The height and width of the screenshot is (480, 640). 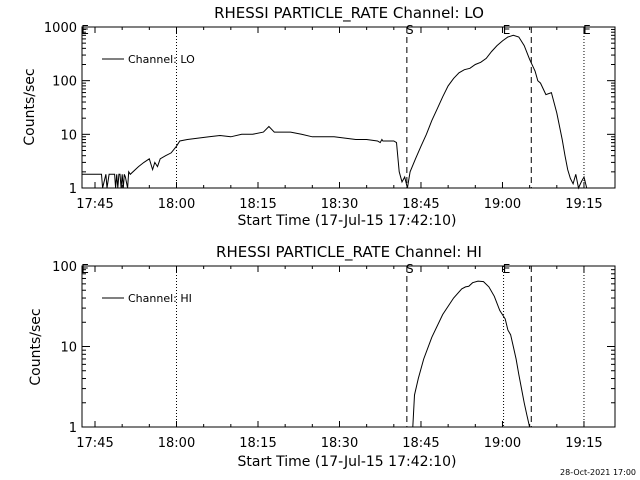 What do you see at coordinates (60, 109) in the screenshot?
I see `panel-lo-y-tick-labels: 1 10 100 1000` at bounding box center [60, 109].